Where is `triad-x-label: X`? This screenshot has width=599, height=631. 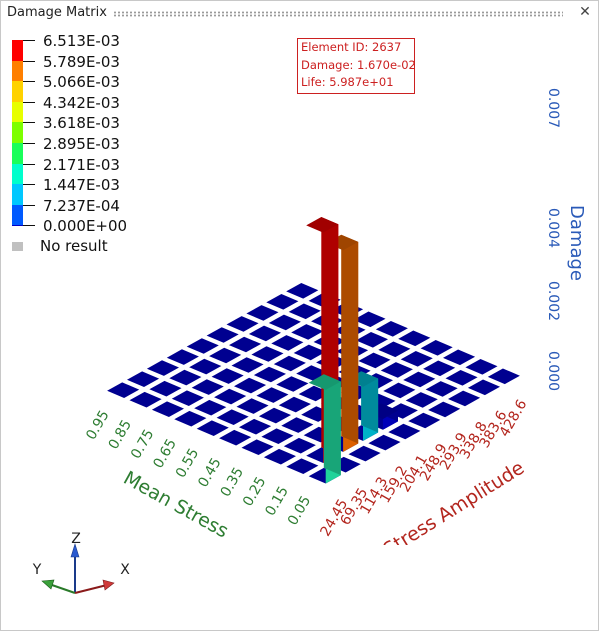 triad-x-label: X is located at coordinates (125, 570).